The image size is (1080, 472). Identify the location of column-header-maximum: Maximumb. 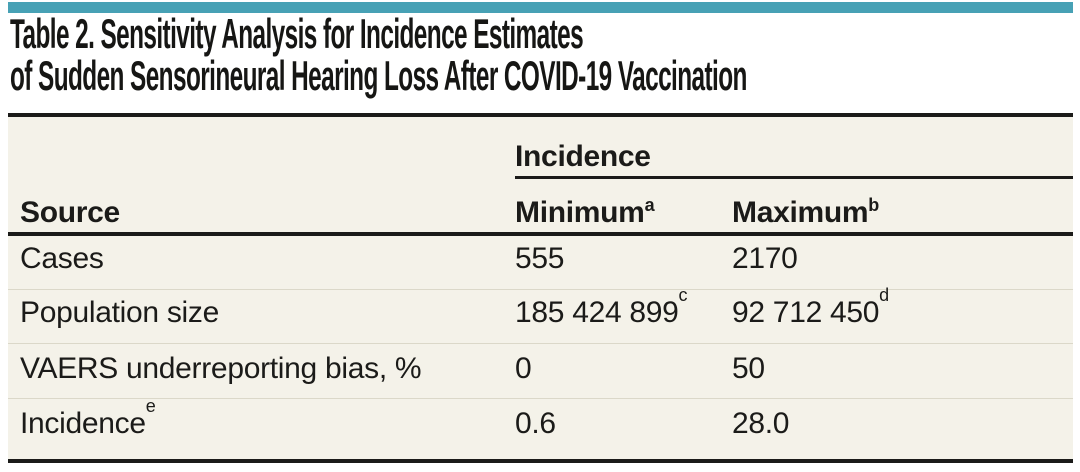
(805, 212).